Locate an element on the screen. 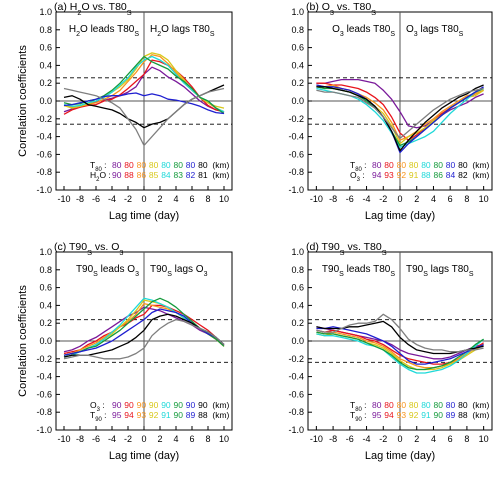 The height and width of the screenshot is (478, 500). lags-label: T90S lags O3 is located at coordinates (179, 271).